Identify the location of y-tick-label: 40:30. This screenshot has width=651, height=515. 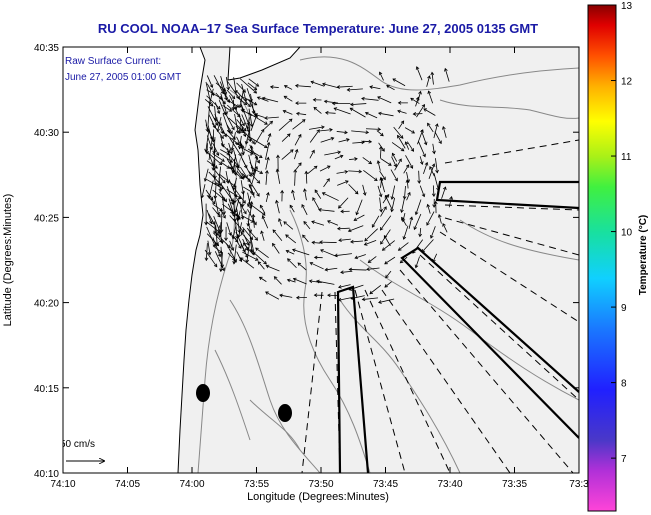
(46, 133).